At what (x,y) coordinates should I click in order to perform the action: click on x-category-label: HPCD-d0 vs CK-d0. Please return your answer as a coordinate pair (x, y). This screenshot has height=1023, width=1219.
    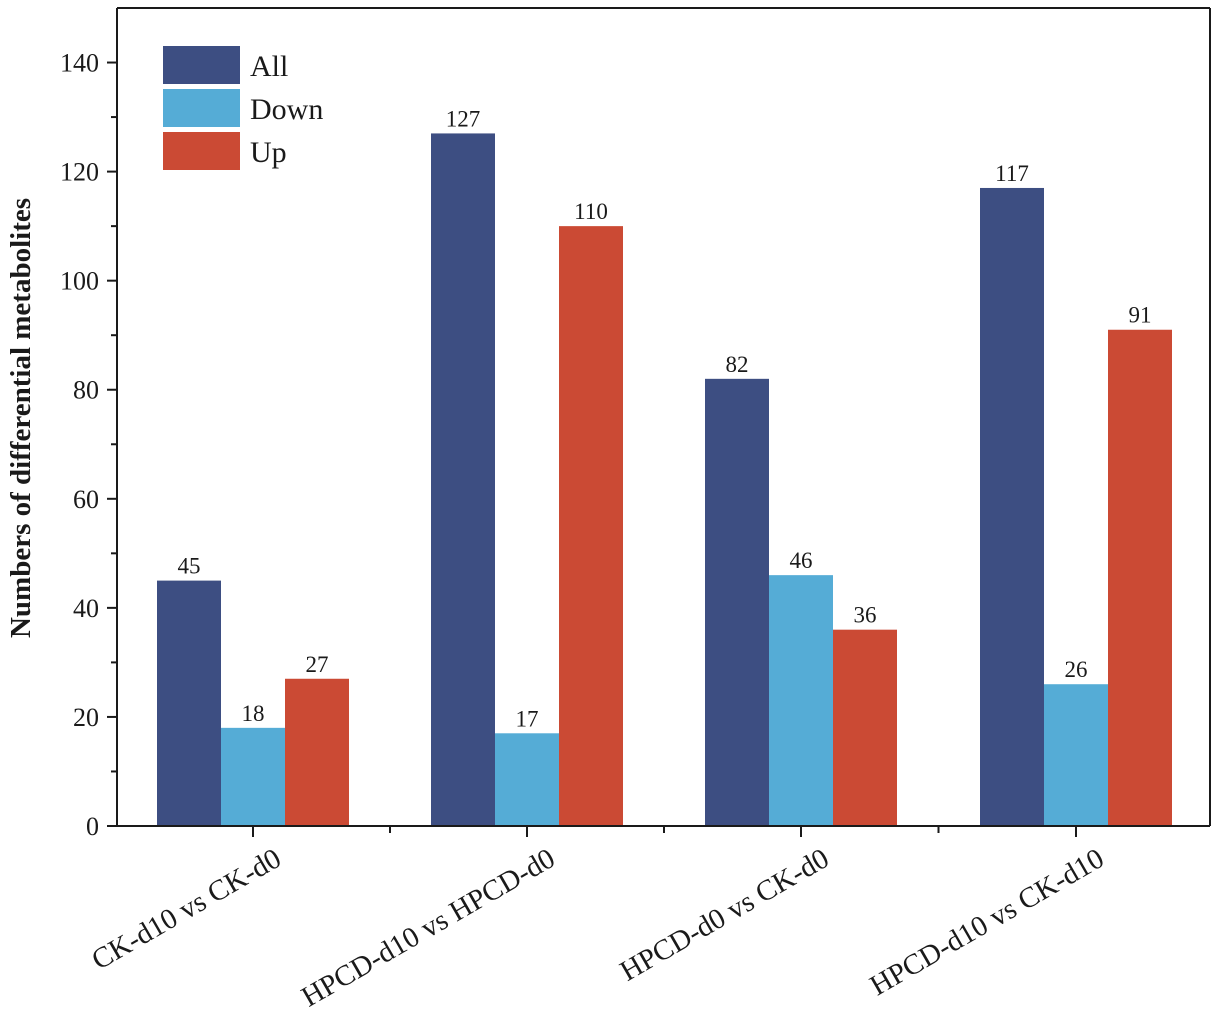
    Looking at the image, I should click on (725, 914).